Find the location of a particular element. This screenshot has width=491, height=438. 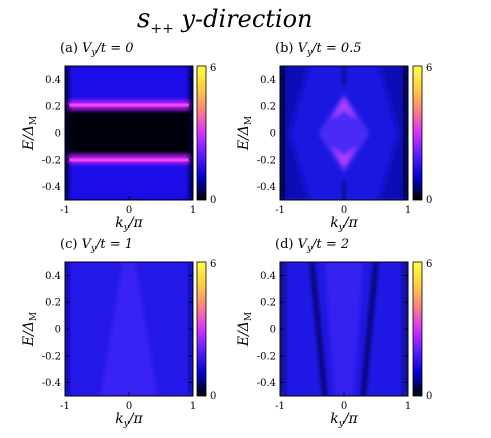

panel-title: (c) Vy/t = 1 is located at coordinates (96, 245).